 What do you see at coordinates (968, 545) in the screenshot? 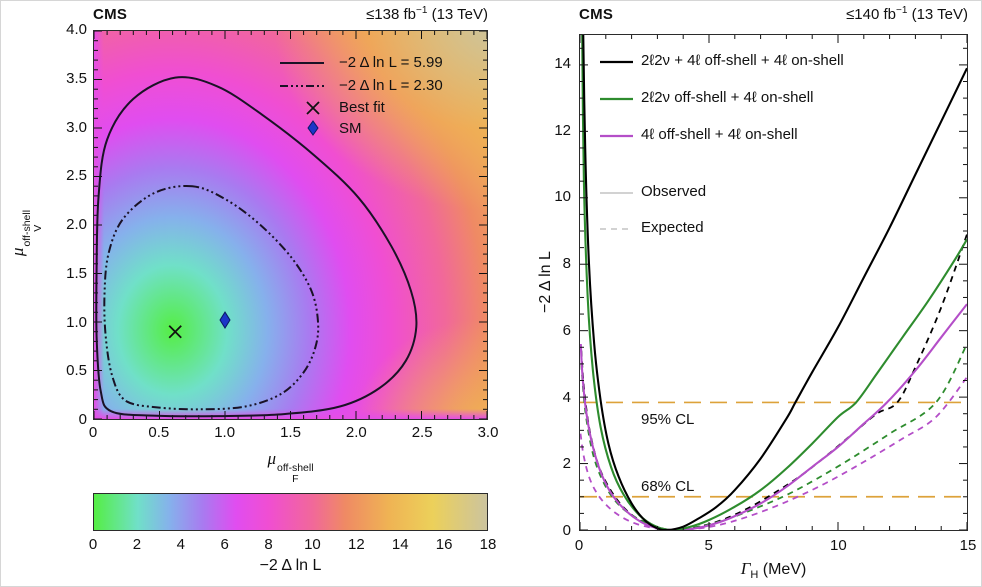
I see `x-tick-label: 15` at bounding box center [968, 545].